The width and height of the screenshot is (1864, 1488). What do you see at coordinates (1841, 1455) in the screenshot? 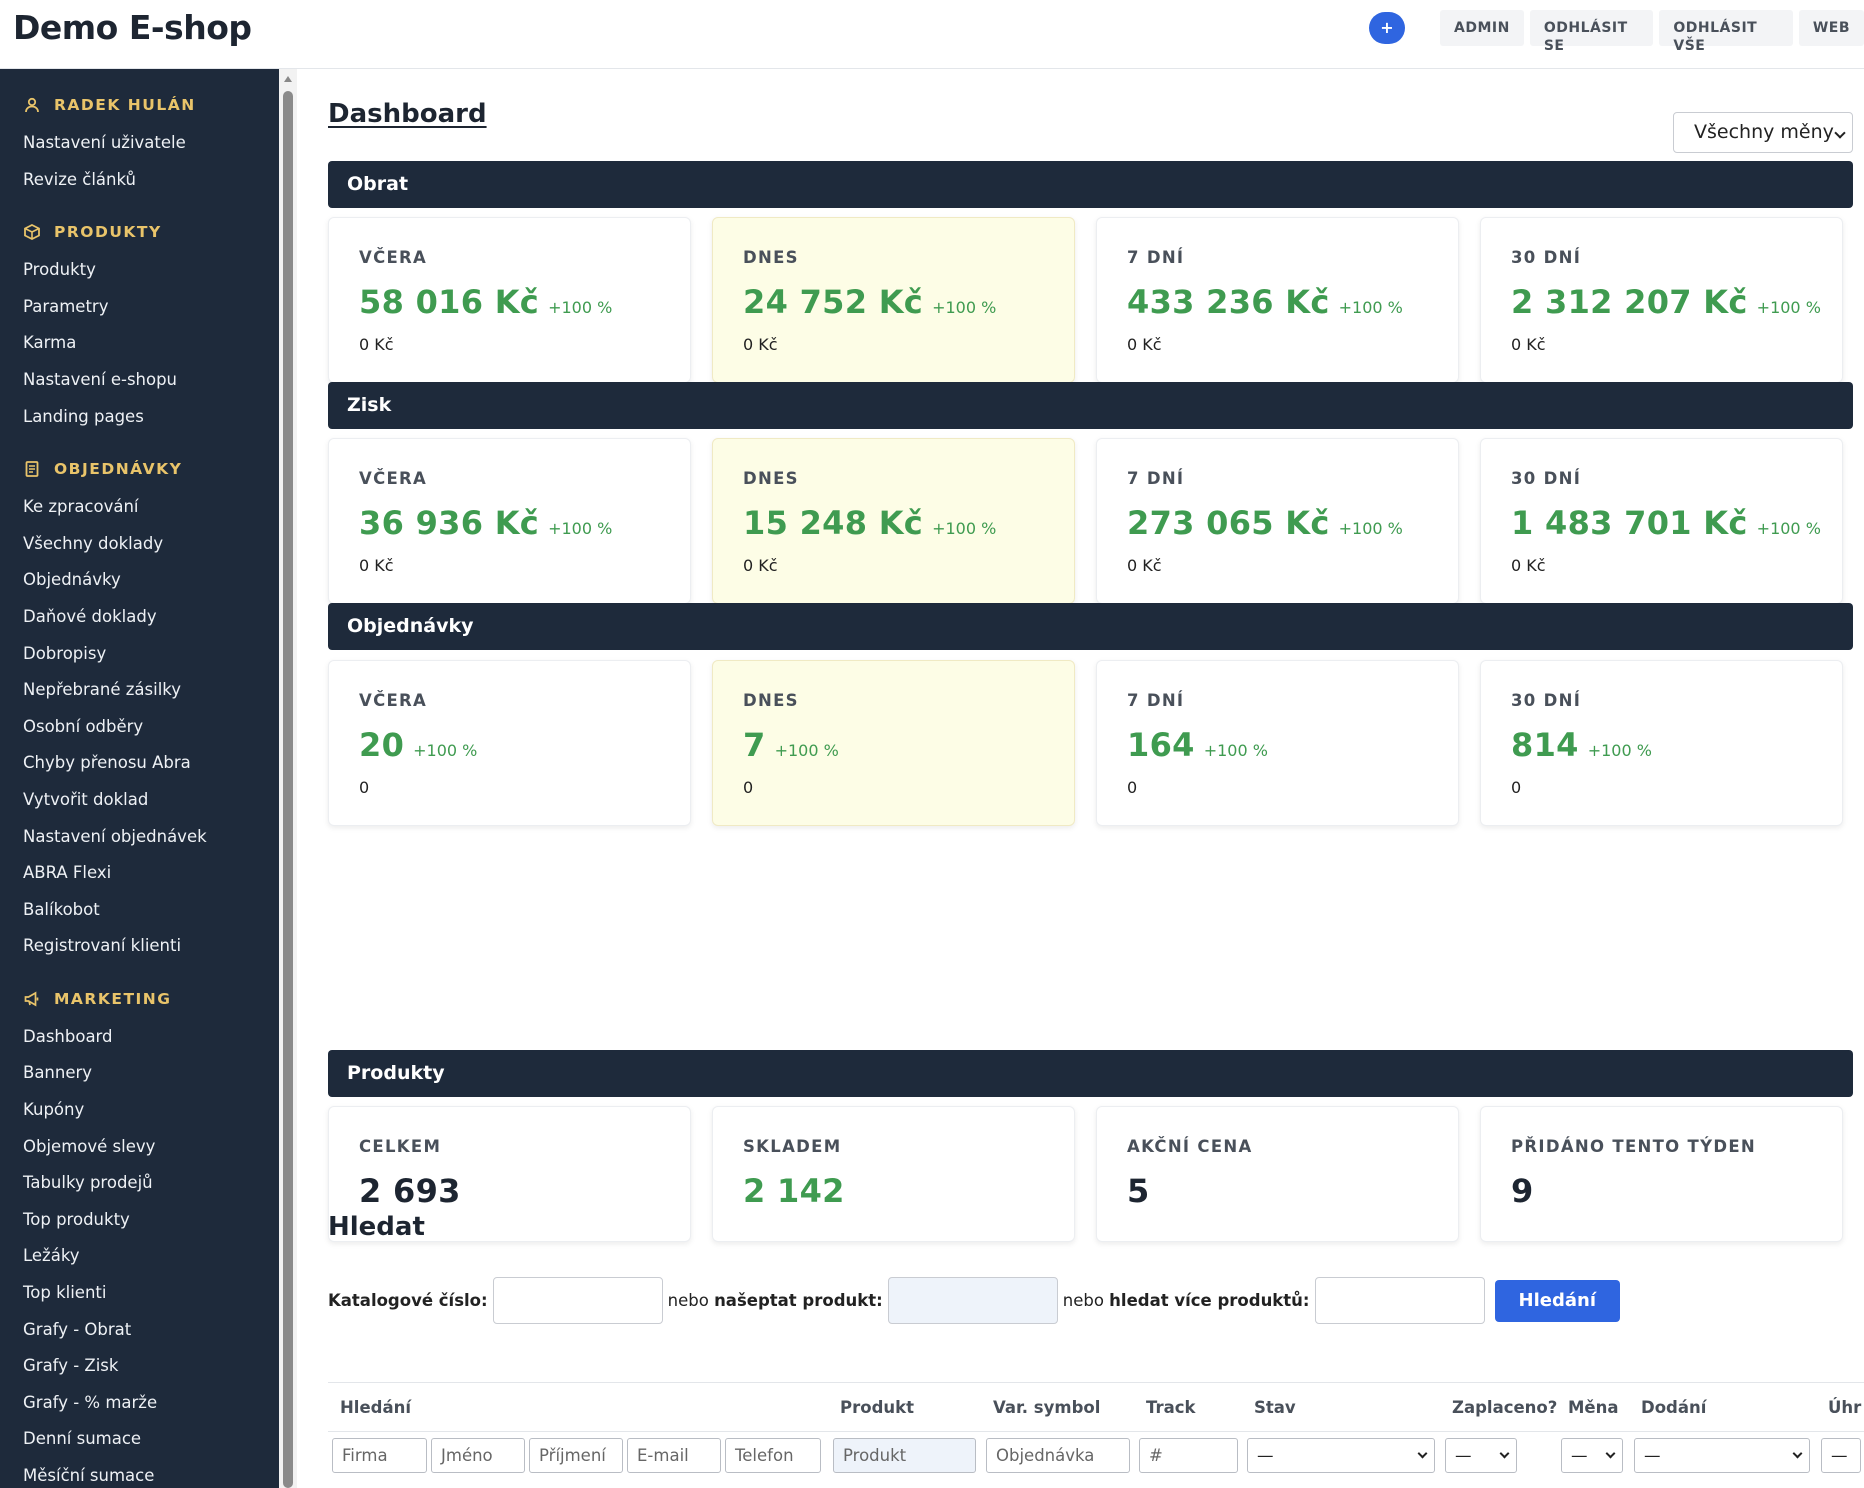
I see `payment-select: —` at bounding box center [1841, 1455].